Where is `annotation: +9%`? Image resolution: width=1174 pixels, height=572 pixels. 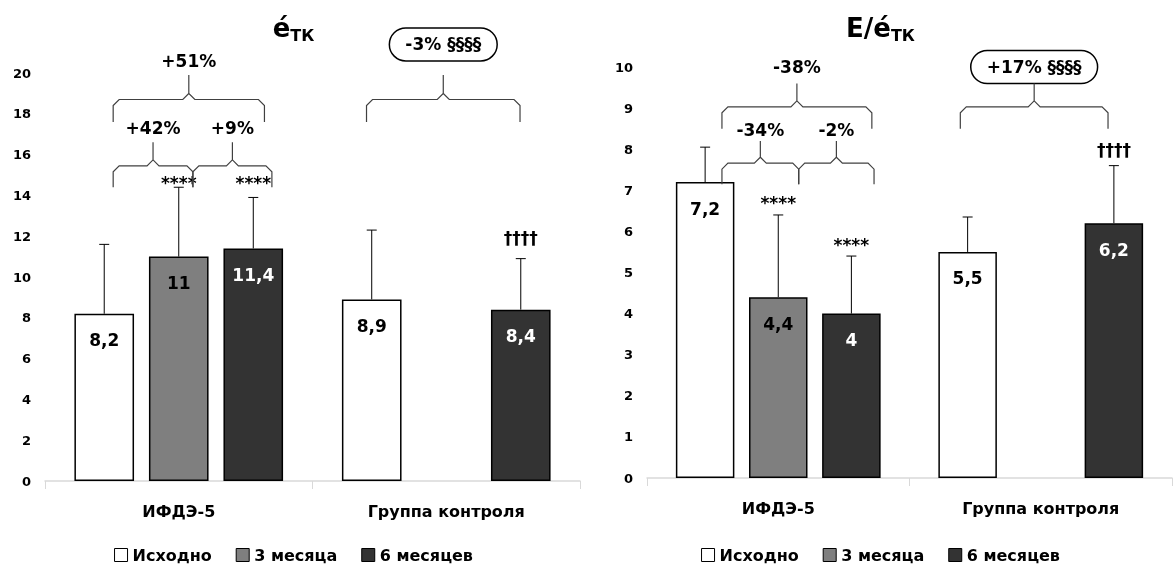 annotation: +9% is located at coordinates (232, 128).